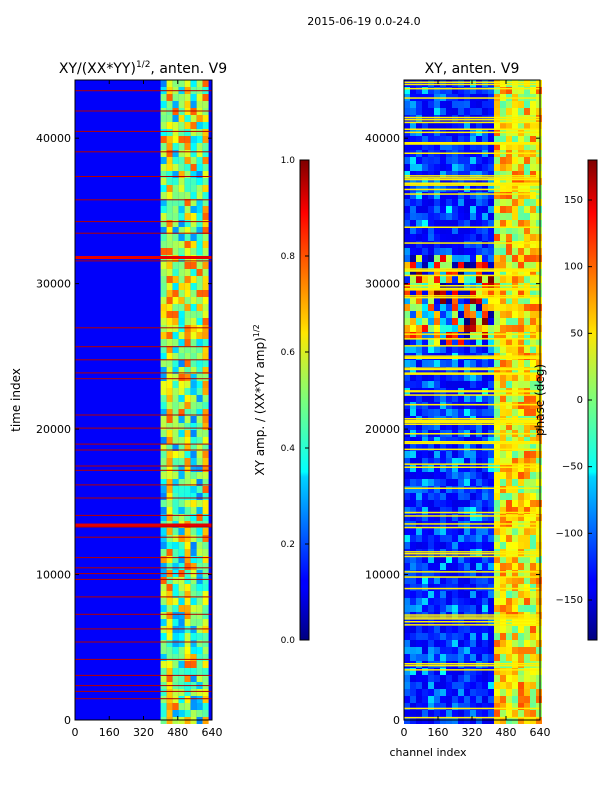 The image size is (600, 800). What do you see at coordinates (382, 138) in the screenshot?
I see `y-tick-label: 40000` at bounding box center [382, 138].